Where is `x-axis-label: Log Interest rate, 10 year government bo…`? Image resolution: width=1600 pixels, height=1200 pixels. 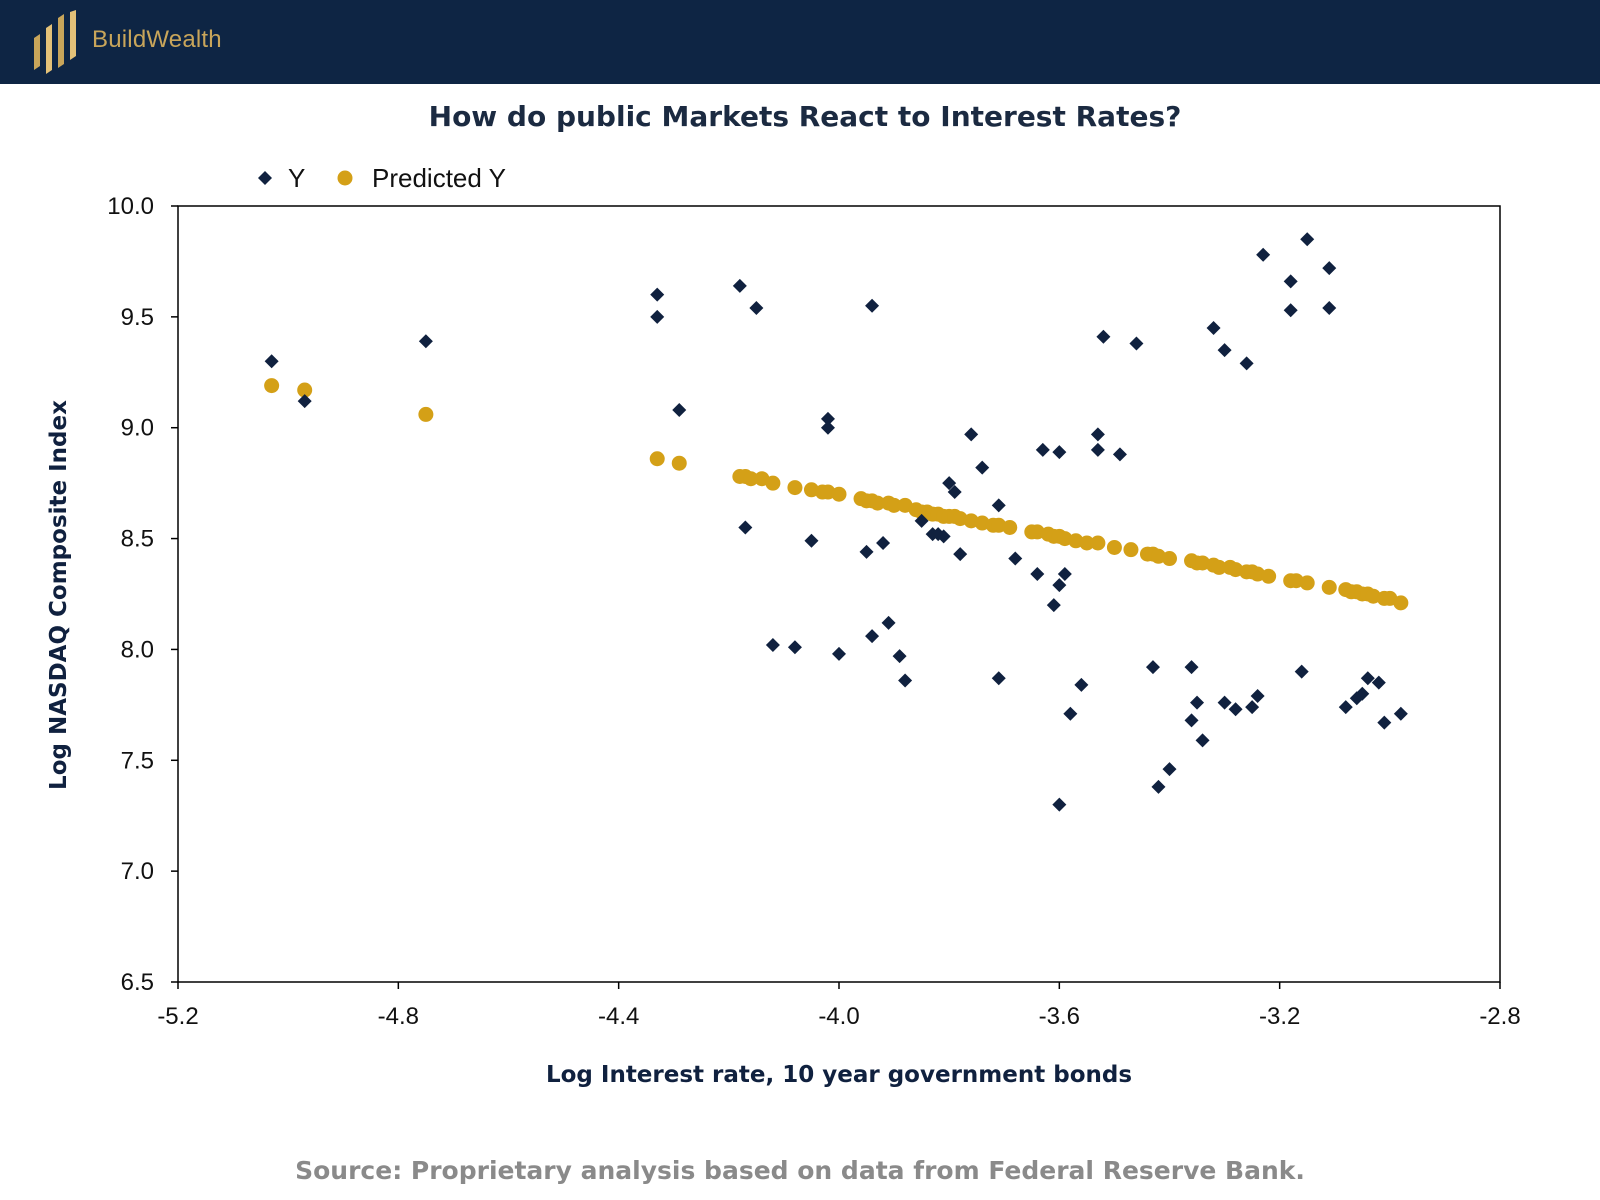 x-axis-label: Log Interest rate, 10 year government bo… is located at coordinates (839, 1075).